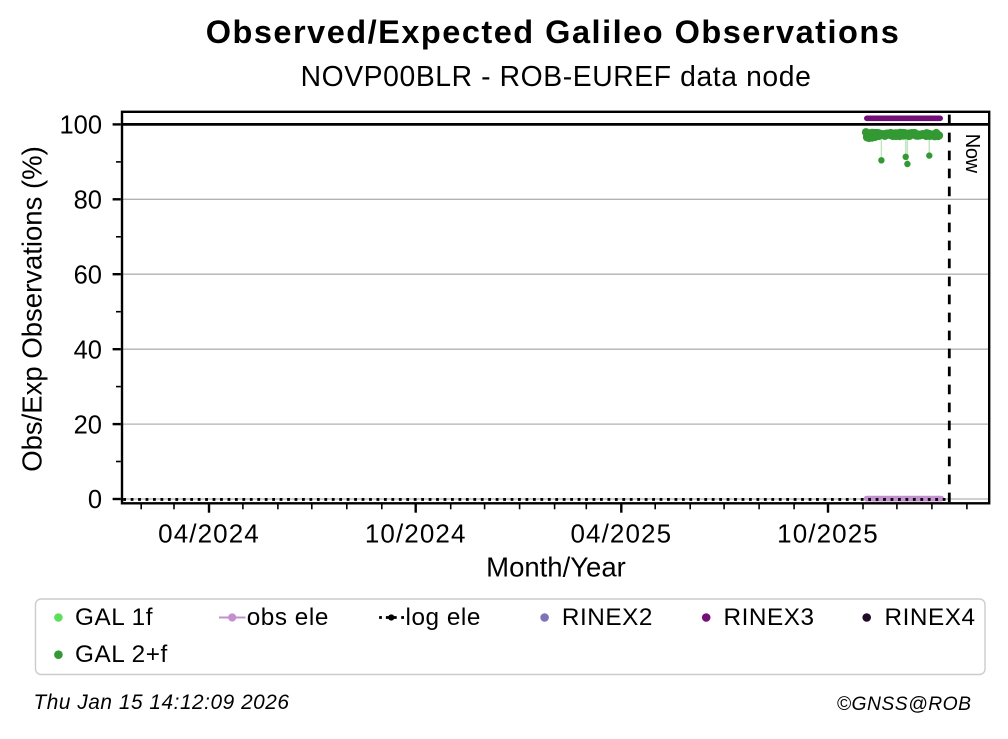 This screenshot has width=1008, height=739. I want to click on svg-text: GAL 1f, so click(114, 617).